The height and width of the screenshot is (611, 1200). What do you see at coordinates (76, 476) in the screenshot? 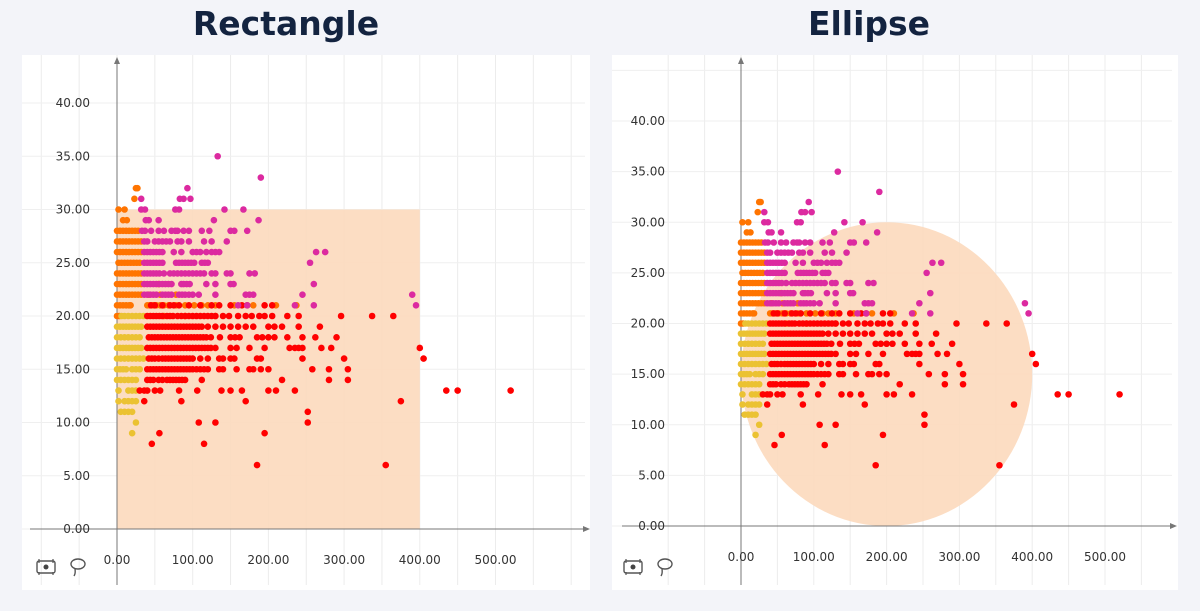
I see `y-tick-label: 5.00` at bounding box center [76, 476].